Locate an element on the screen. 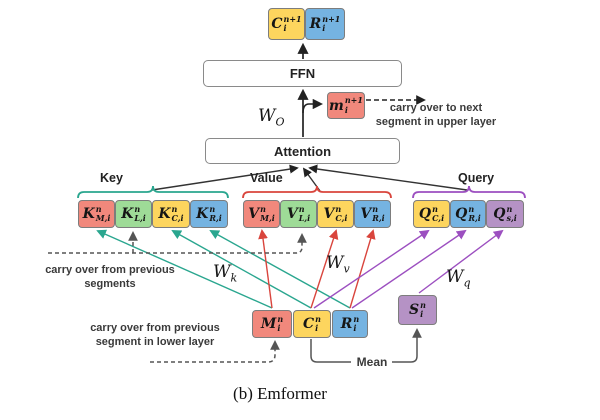  key-to-attention-arrow is located at coordinates (225, 177).